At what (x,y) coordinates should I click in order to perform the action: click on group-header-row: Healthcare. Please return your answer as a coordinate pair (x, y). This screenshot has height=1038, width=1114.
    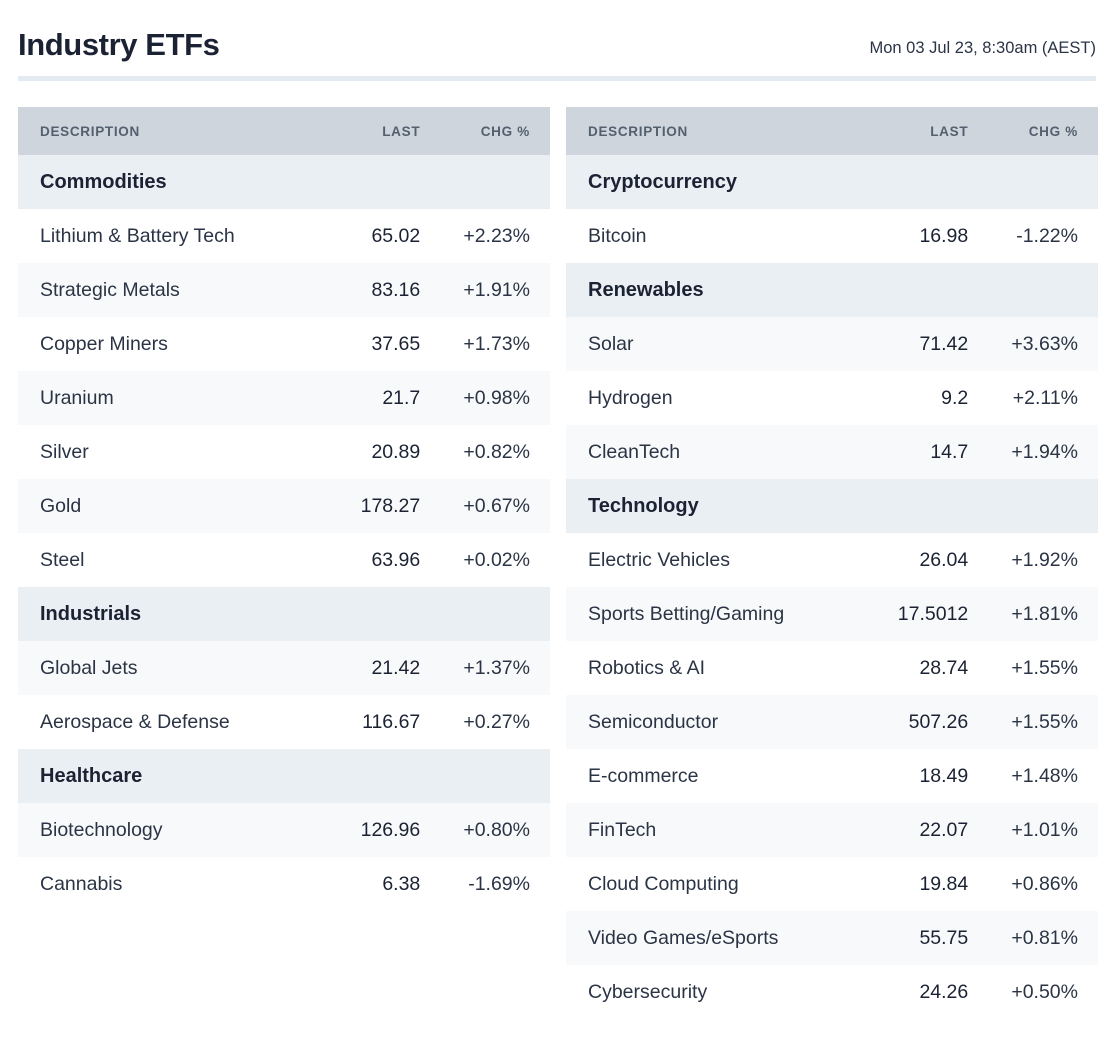
    Looking at the image, I should click on (284, 776).